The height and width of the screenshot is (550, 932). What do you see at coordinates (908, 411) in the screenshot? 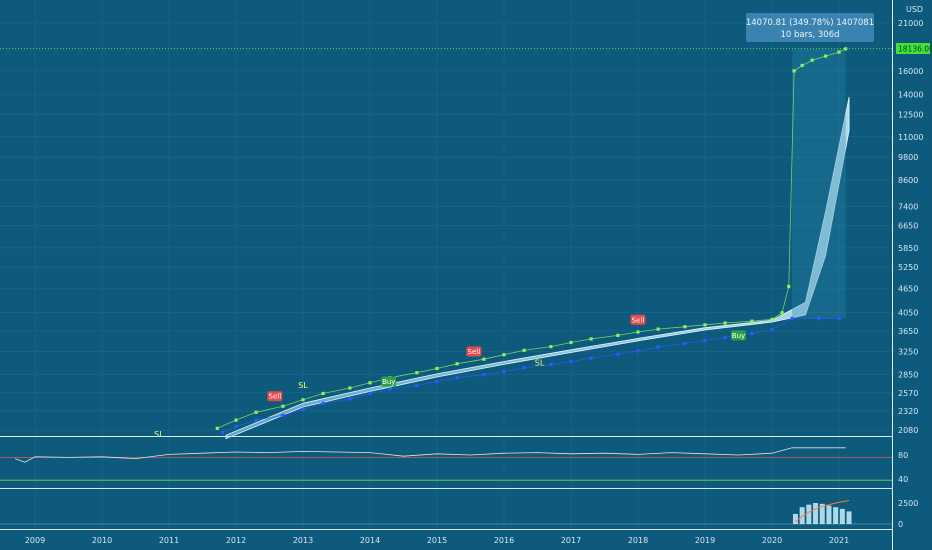
I see `price-tick-label: 2320` at bounding box center [908, 411].